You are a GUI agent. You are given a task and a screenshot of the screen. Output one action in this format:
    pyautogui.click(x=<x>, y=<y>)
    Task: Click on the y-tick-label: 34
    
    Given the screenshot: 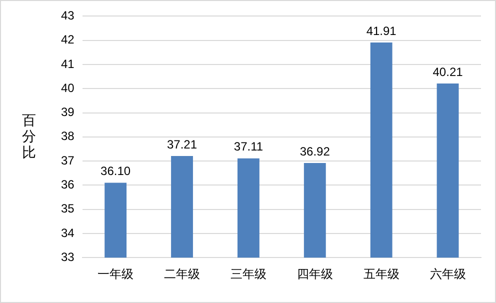 What is the action you would take?
    pyautogui.click(x=67, y=233)
    